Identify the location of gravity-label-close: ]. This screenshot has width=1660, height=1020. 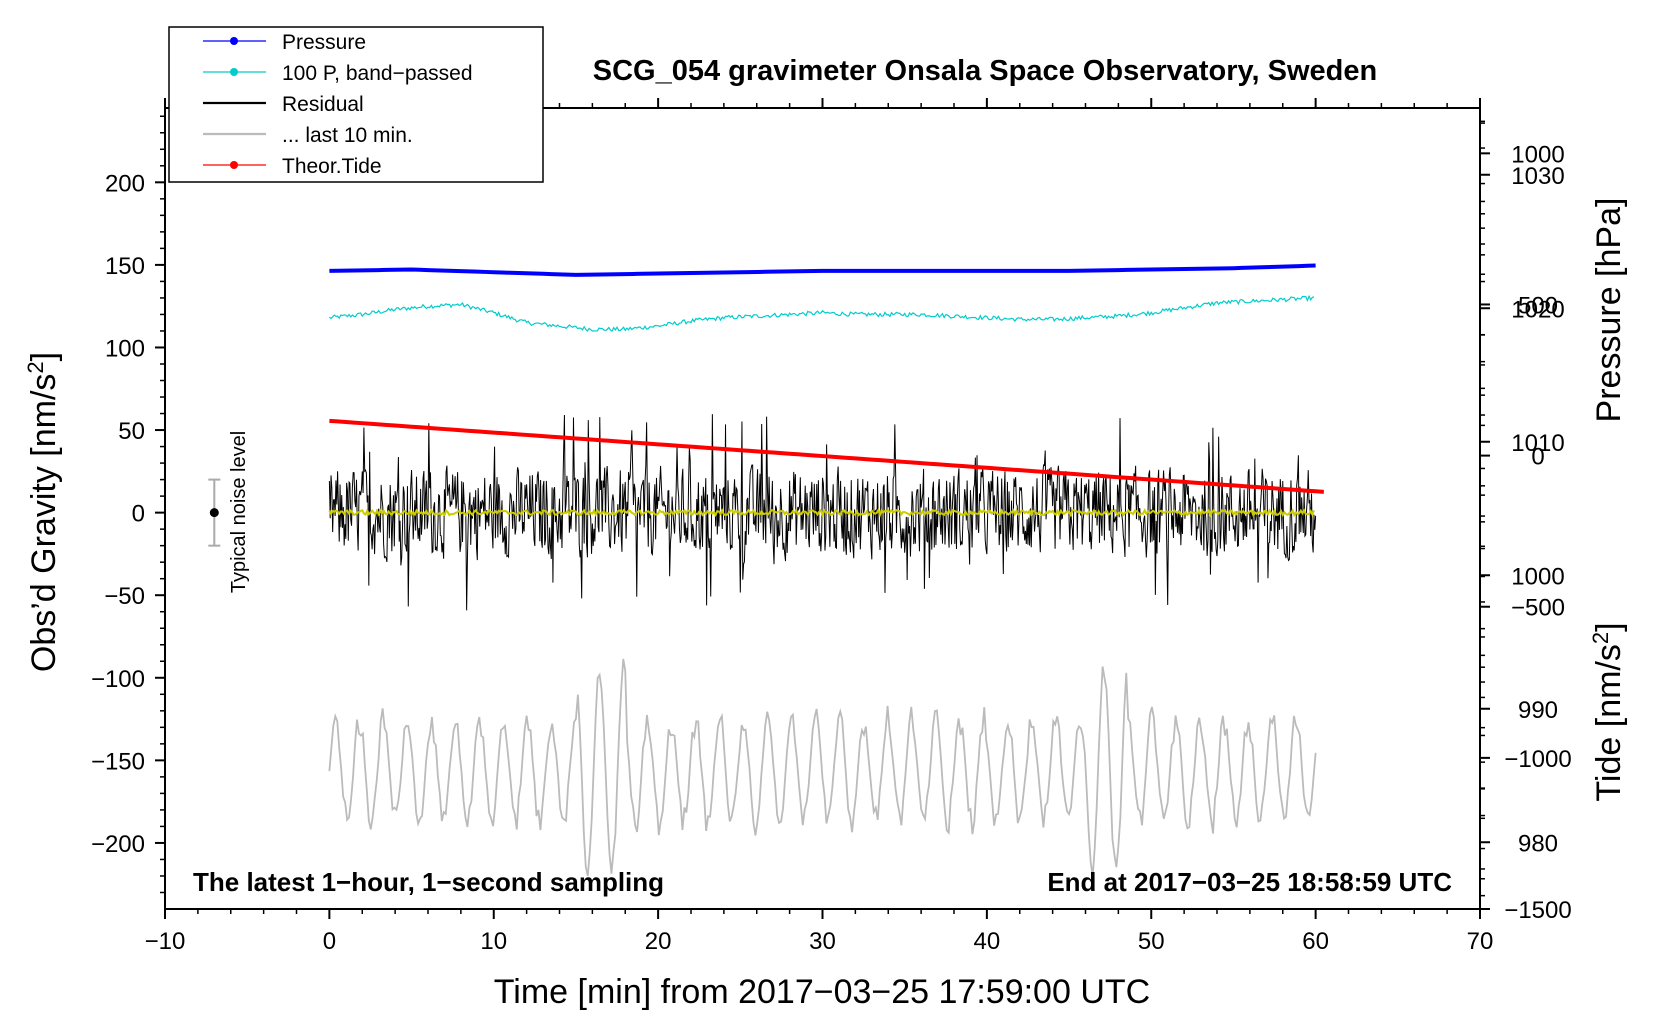
(44, 356).